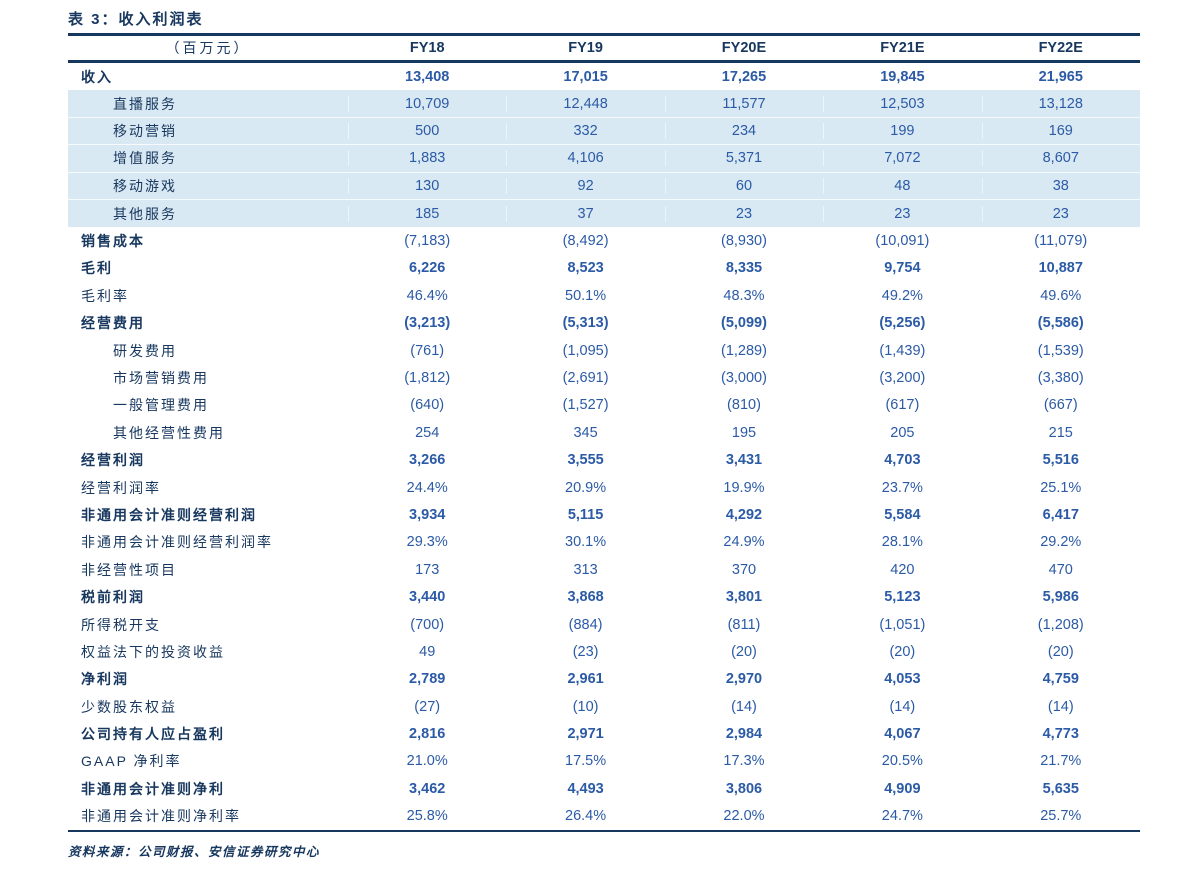 The image size is (1191, 871). Describe the element at coordinates (427, 706) in the screenshot. I see `cell-value: (27)` at that location.